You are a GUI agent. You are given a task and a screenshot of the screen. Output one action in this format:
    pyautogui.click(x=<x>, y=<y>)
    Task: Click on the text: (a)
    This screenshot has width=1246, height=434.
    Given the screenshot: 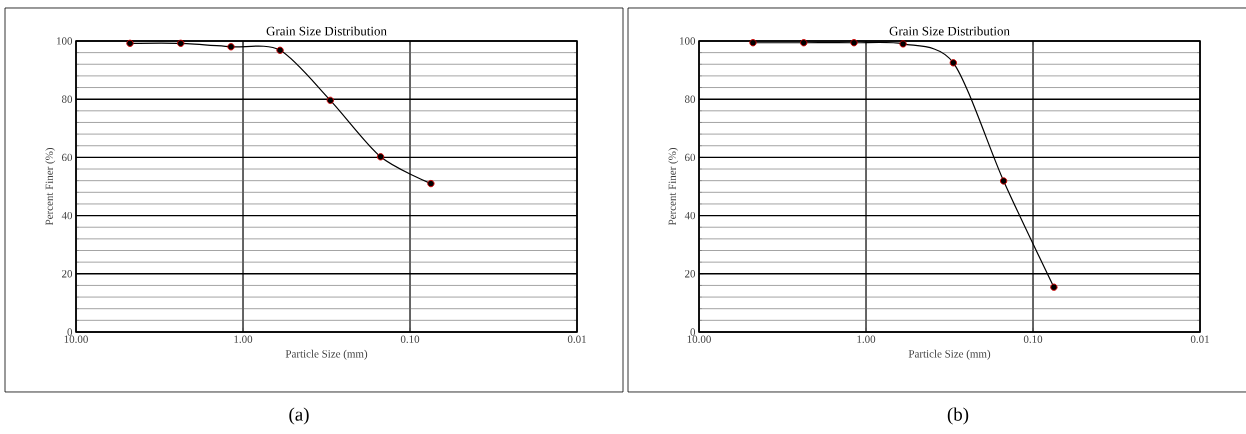 What is the action you would take?
    pyautogui.click(x=299, y=416)
    